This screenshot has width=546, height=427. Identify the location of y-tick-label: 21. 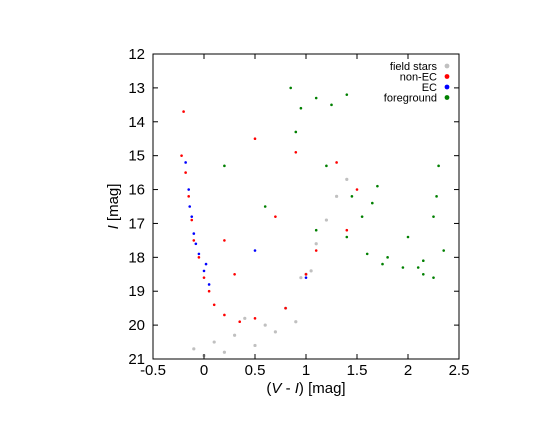
(136, 359).